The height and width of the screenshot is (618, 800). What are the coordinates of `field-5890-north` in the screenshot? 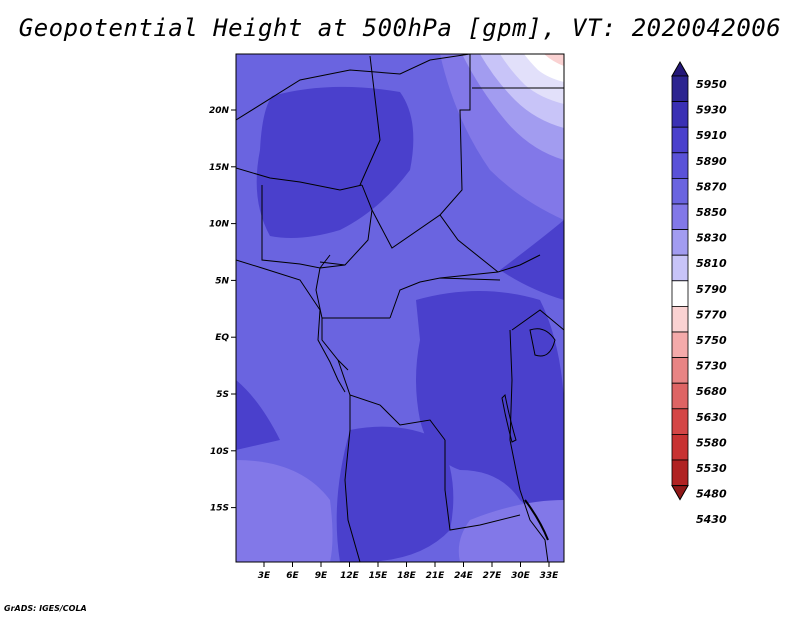 It's located at (335, 162).